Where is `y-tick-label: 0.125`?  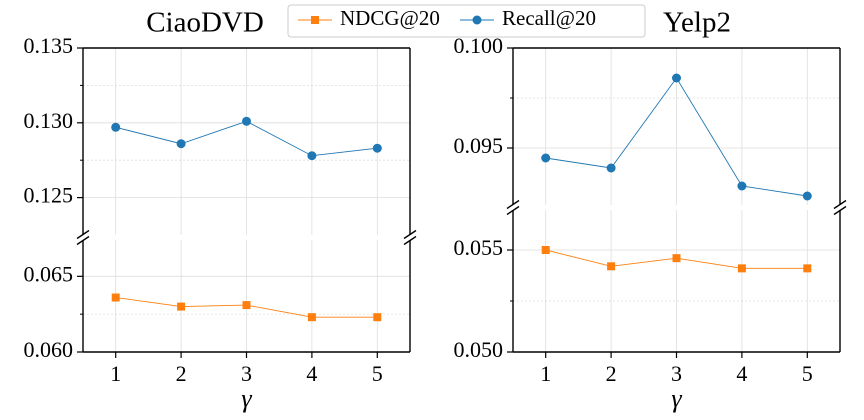
y-tick-label: 0.125 is located at coordinates (49, 195).